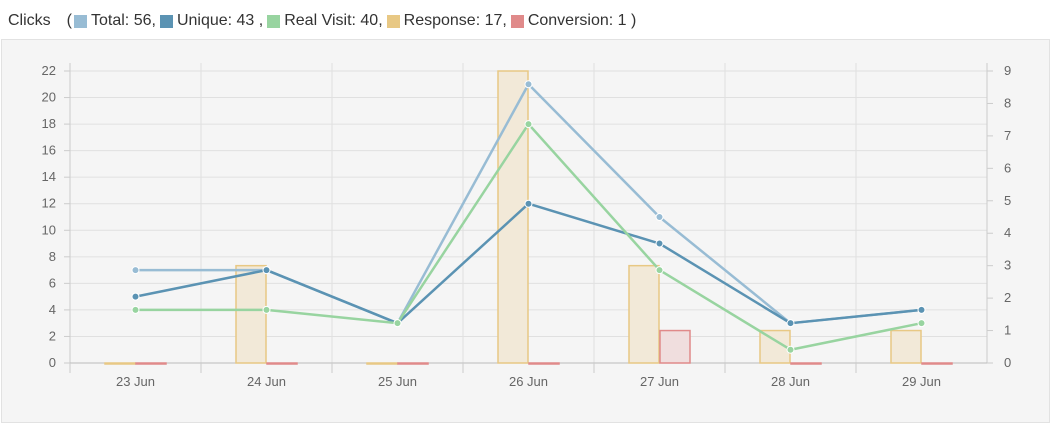 This screenshot has height=425, width=1052. What do you see at coordinates (52, 282) in the screenshot?
I see `y-left-tick-label: 6` at bounding box center [52, 282].